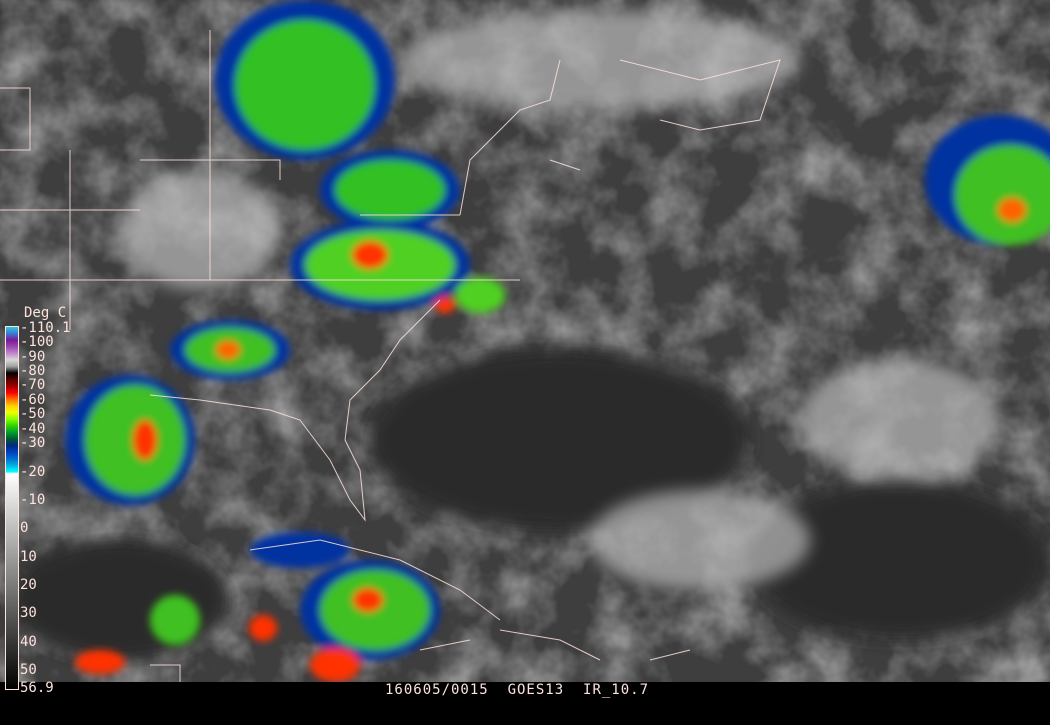 The height and width of the screenshot is (725, 1050). I want to click on caption-channel: IR_10.7, so click(616, 690).